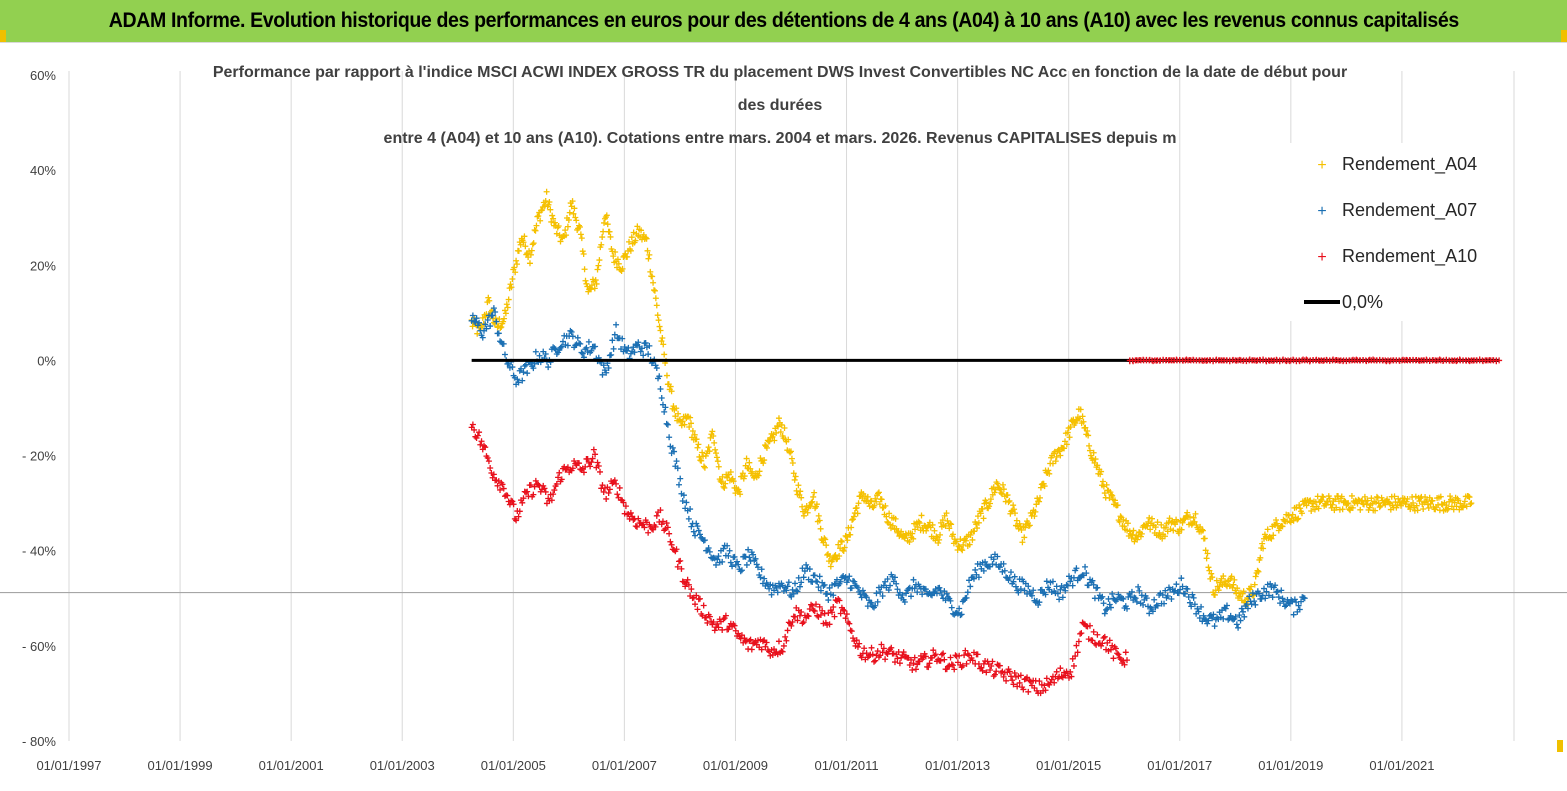  What do you see at coordinates (39, 646) in the screenshot?
I see `y-tick-label: - 60%` at bounding box center [39, 646].